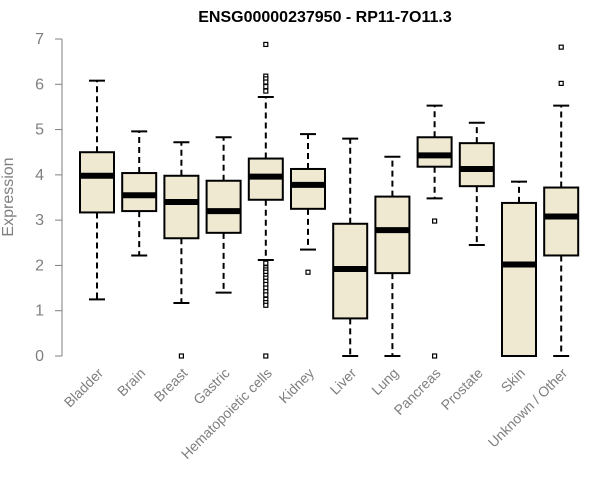 The image size is (600, 500). What do you see at coordinates (49, 198) in the screenshot?
I see `y-axis: 0 1 2 3 4 5 6 7` at bounding box center [49, 198].